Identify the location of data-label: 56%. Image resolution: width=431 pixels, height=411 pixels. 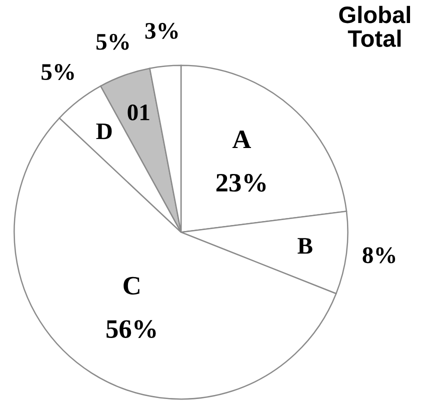
(131, 329).